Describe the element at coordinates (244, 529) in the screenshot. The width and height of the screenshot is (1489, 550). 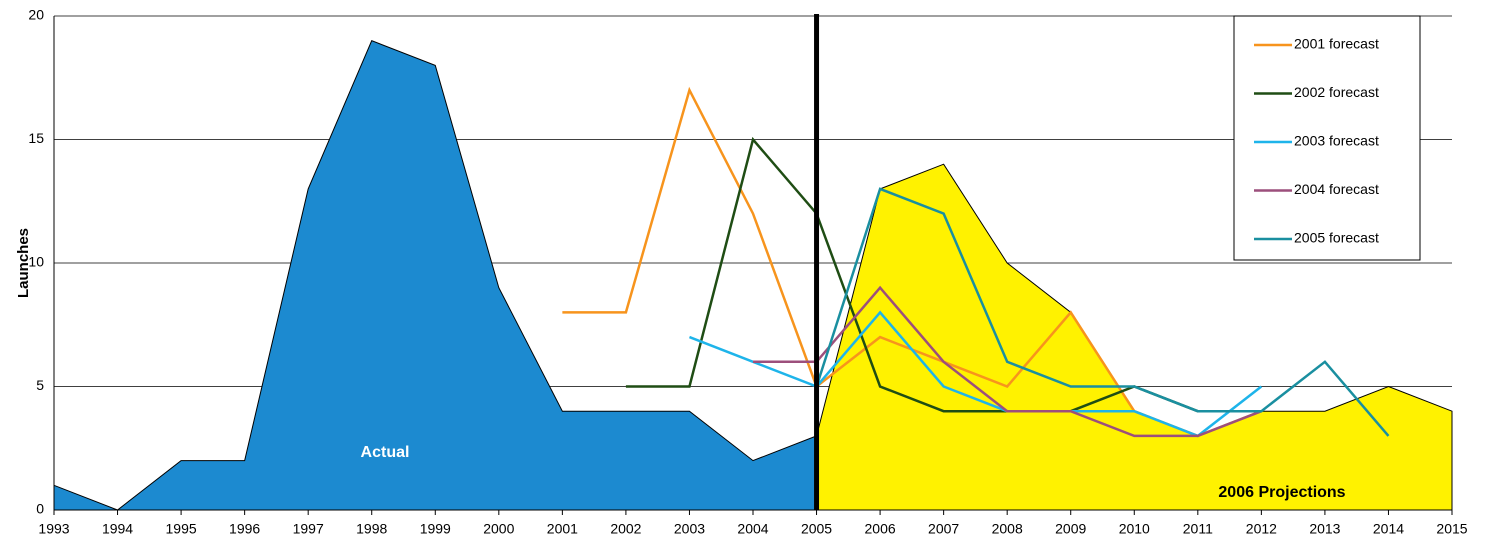
I see `x-tick-label: 1996` at that location.